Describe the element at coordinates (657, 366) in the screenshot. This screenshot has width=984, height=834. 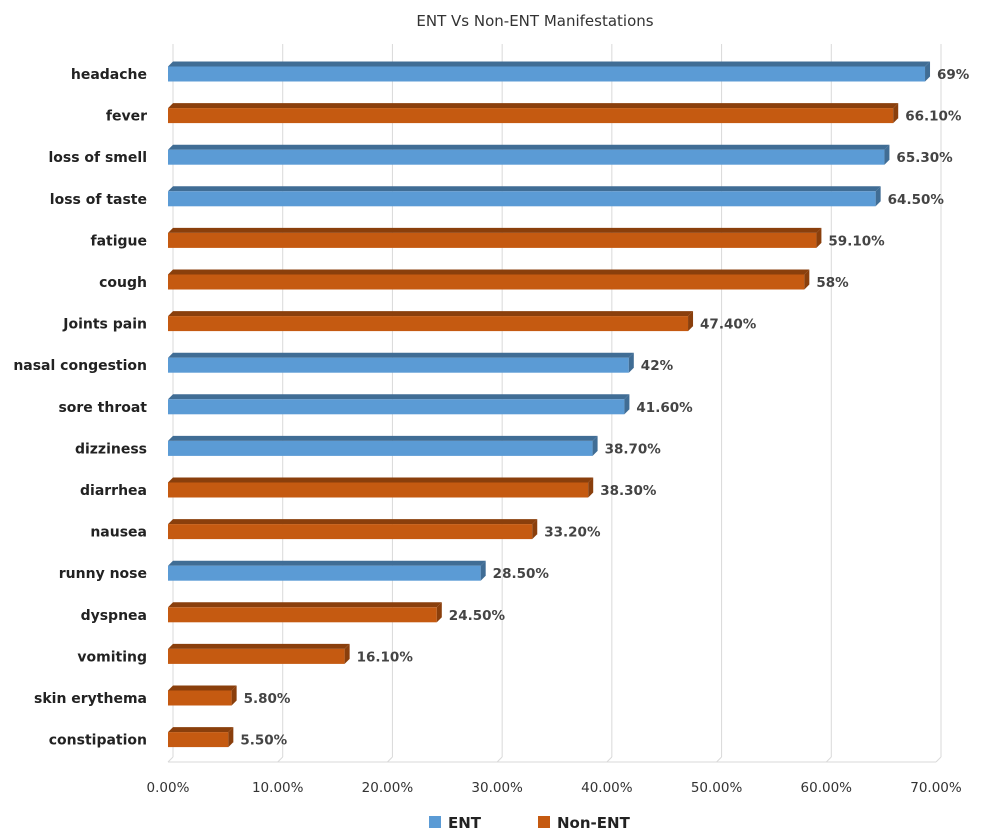
I see `value-label: 42%` at that location.